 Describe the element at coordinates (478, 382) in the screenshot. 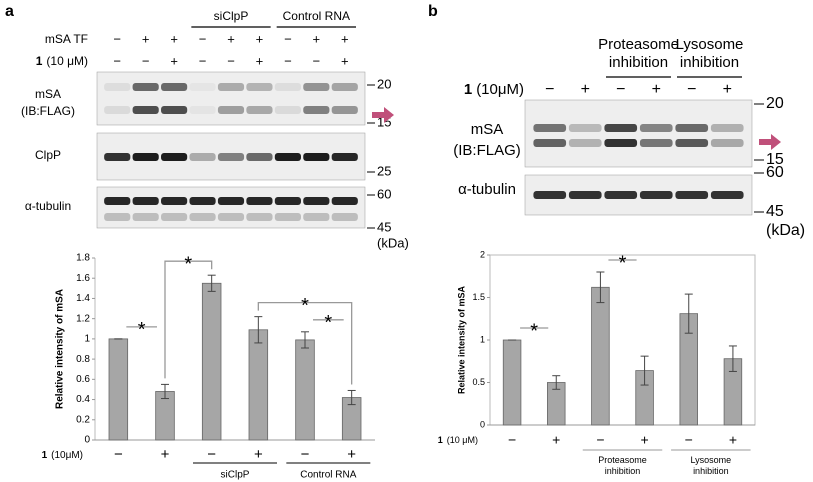

I see `y-tick-label: 0.5` at that location.